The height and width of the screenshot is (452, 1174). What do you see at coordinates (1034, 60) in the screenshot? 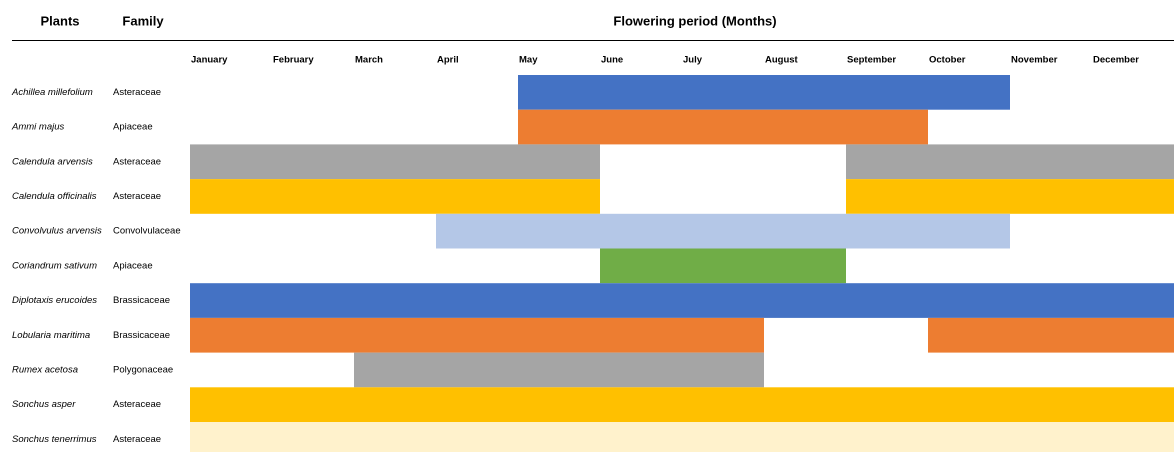
I see `month-label: November` at bounding box center [1034, 60].